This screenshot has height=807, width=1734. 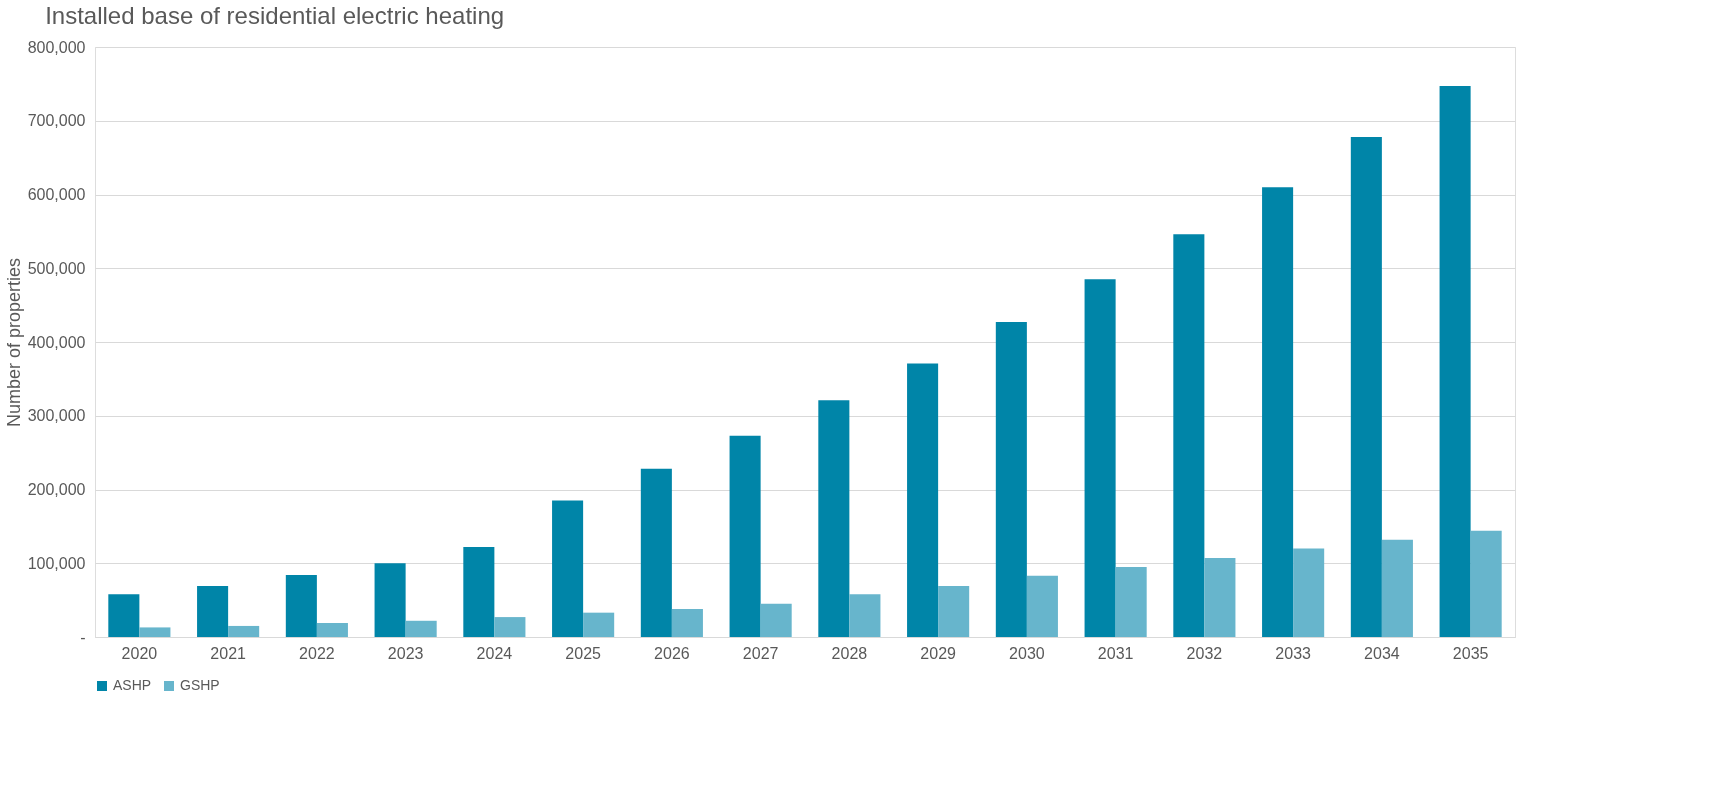 What do you see at coordinates (56, 47) in the screenshot?
I see `y-tick-label: 800,000` at bounding box center [56, 47].